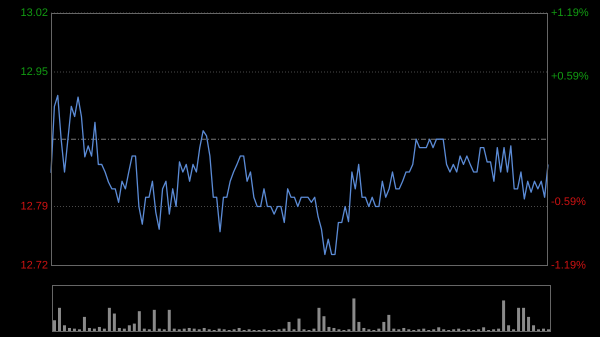 This screenshot has width=600, height=337. What do you see at coordinates (568, 265) in the screenshot?
I see `y2-tick-label: -1.19%` at bounding box center [568, 265].